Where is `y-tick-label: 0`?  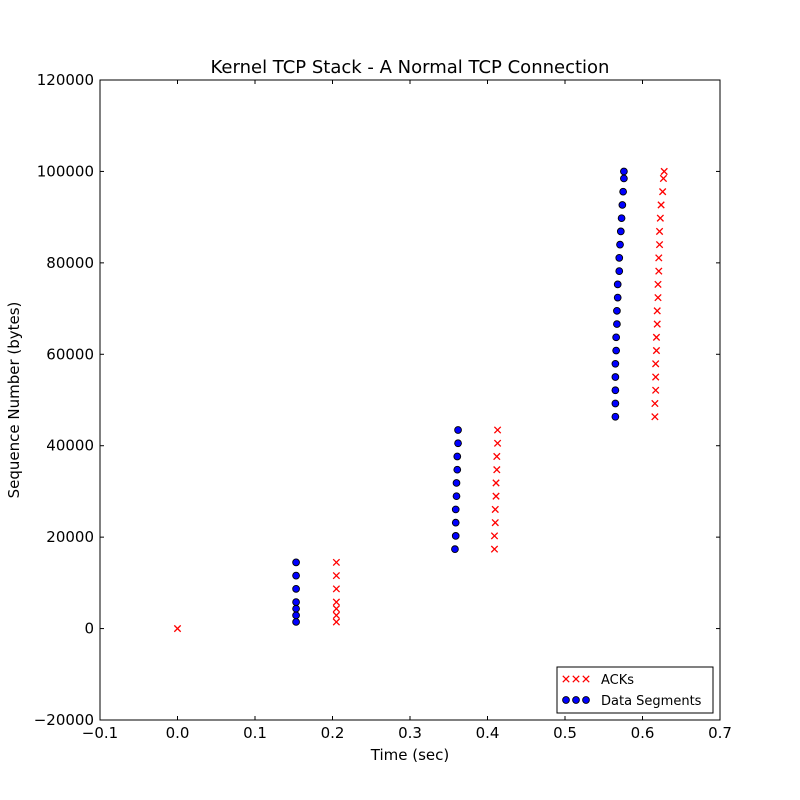 y-tick-label: 0 is located at coordinates (89, 629).